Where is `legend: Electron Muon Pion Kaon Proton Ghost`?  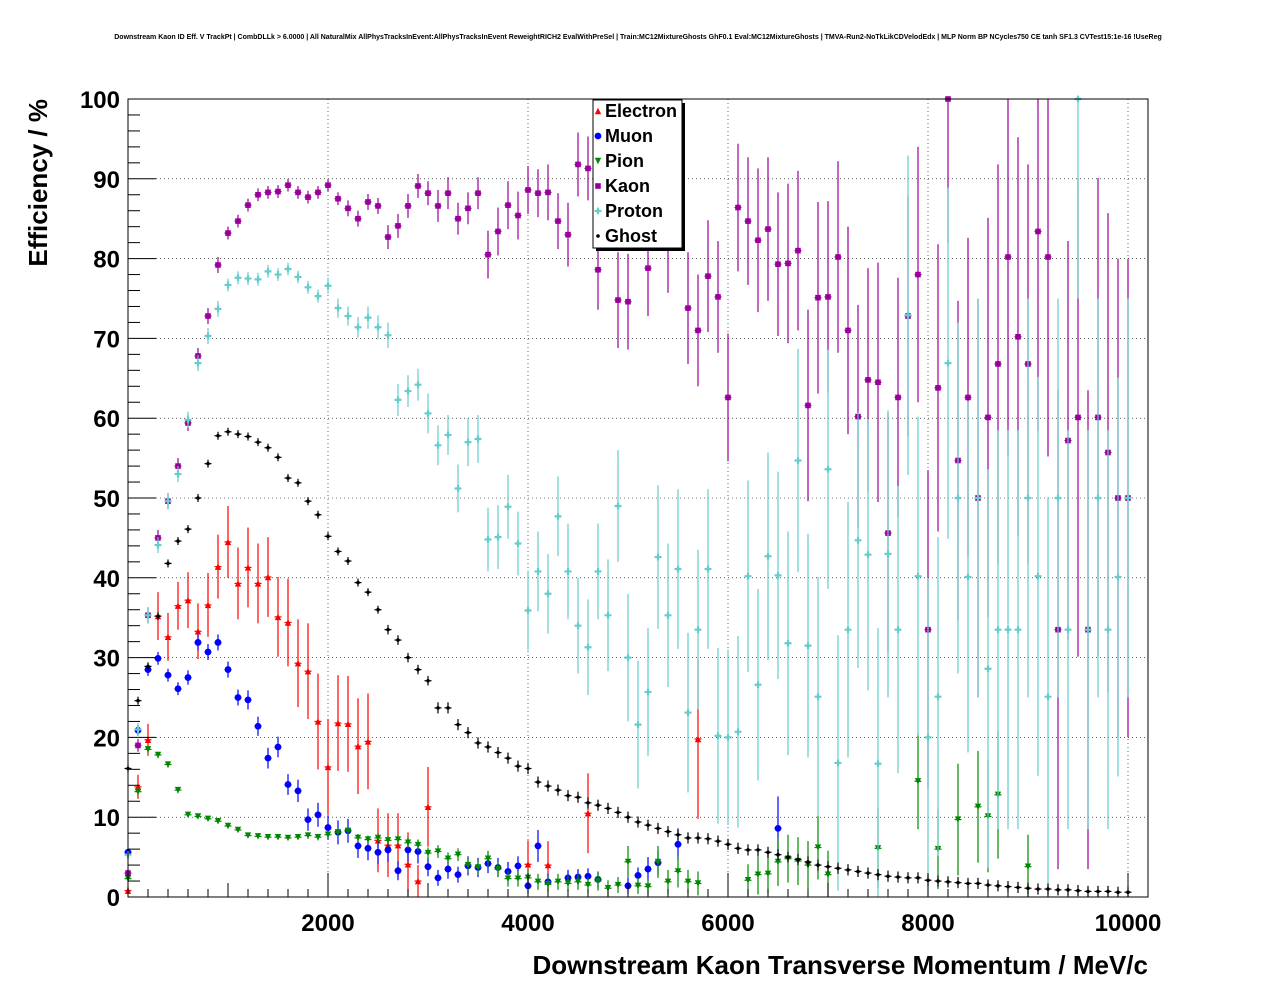 legend: Electron Muon Pion Kaon Proton Ghost is located at coordinates (638, 175).